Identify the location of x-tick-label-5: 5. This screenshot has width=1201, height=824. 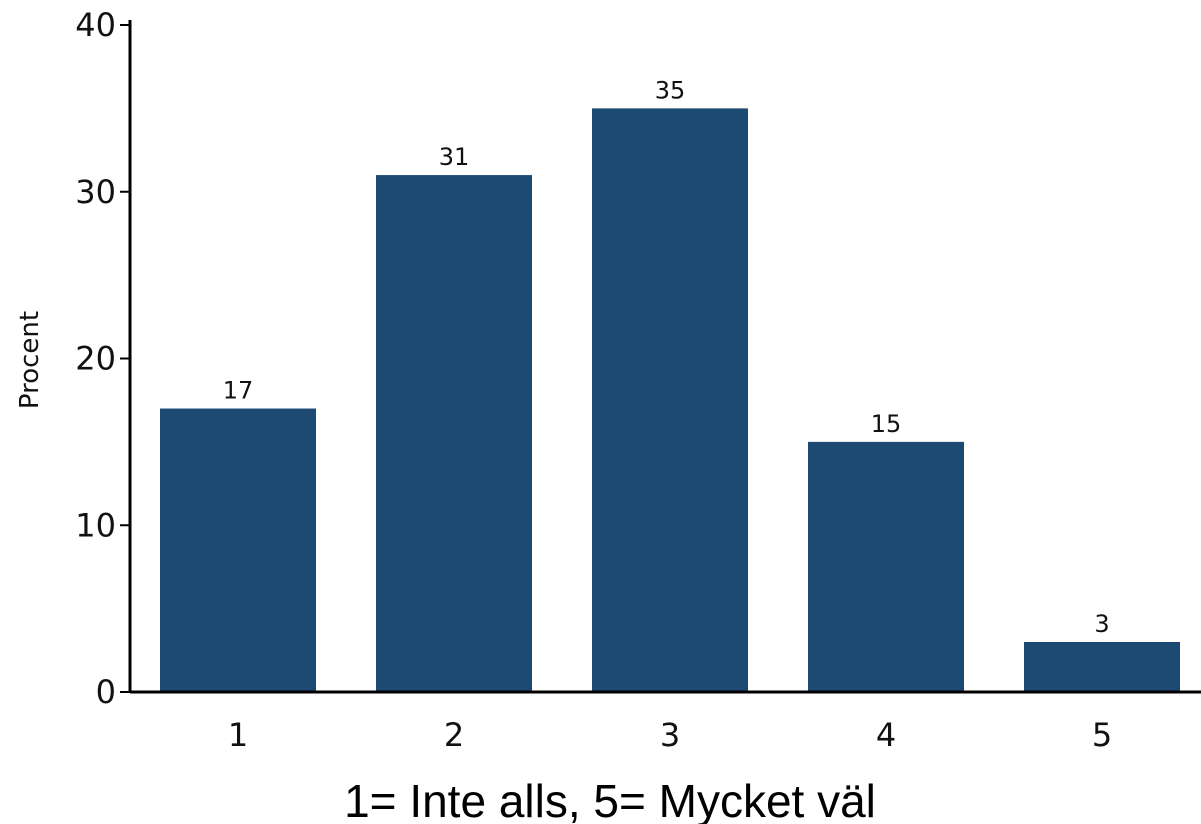
(1102, 735).